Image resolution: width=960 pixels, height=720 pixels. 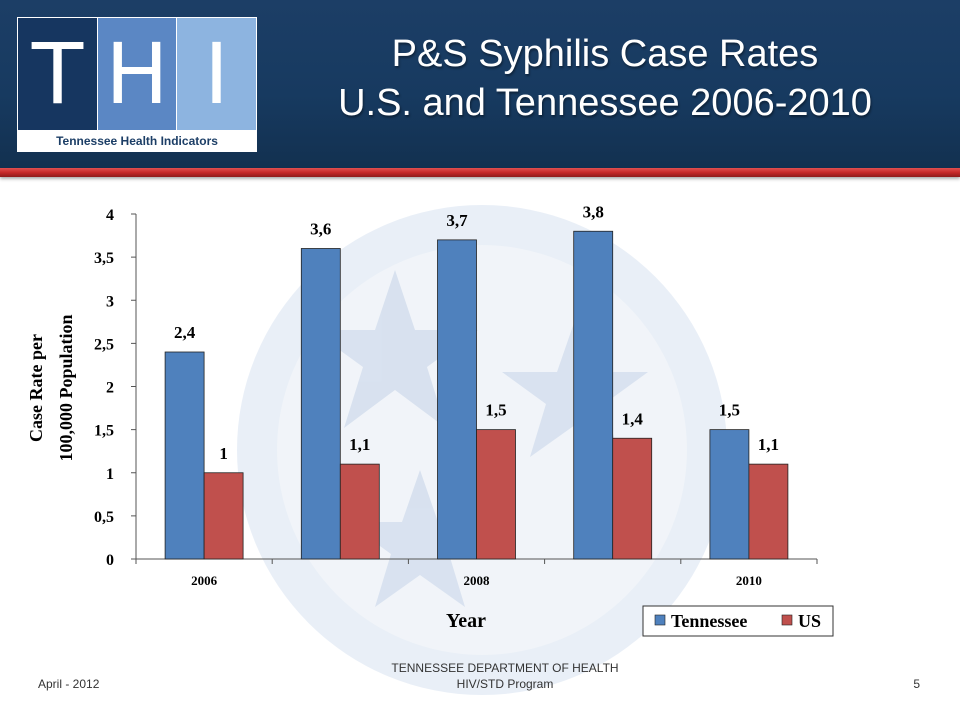 What do you see at coordinates (110, 301) in the screenshot?
I see `y-tick-label: 3` at bounding box center [110, 301].